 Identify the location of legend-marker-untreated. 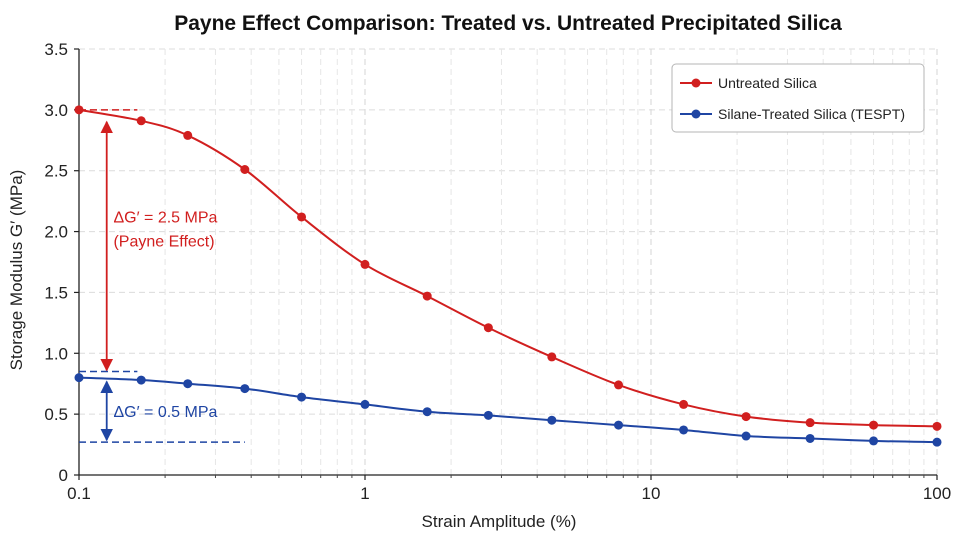
(696, 83).